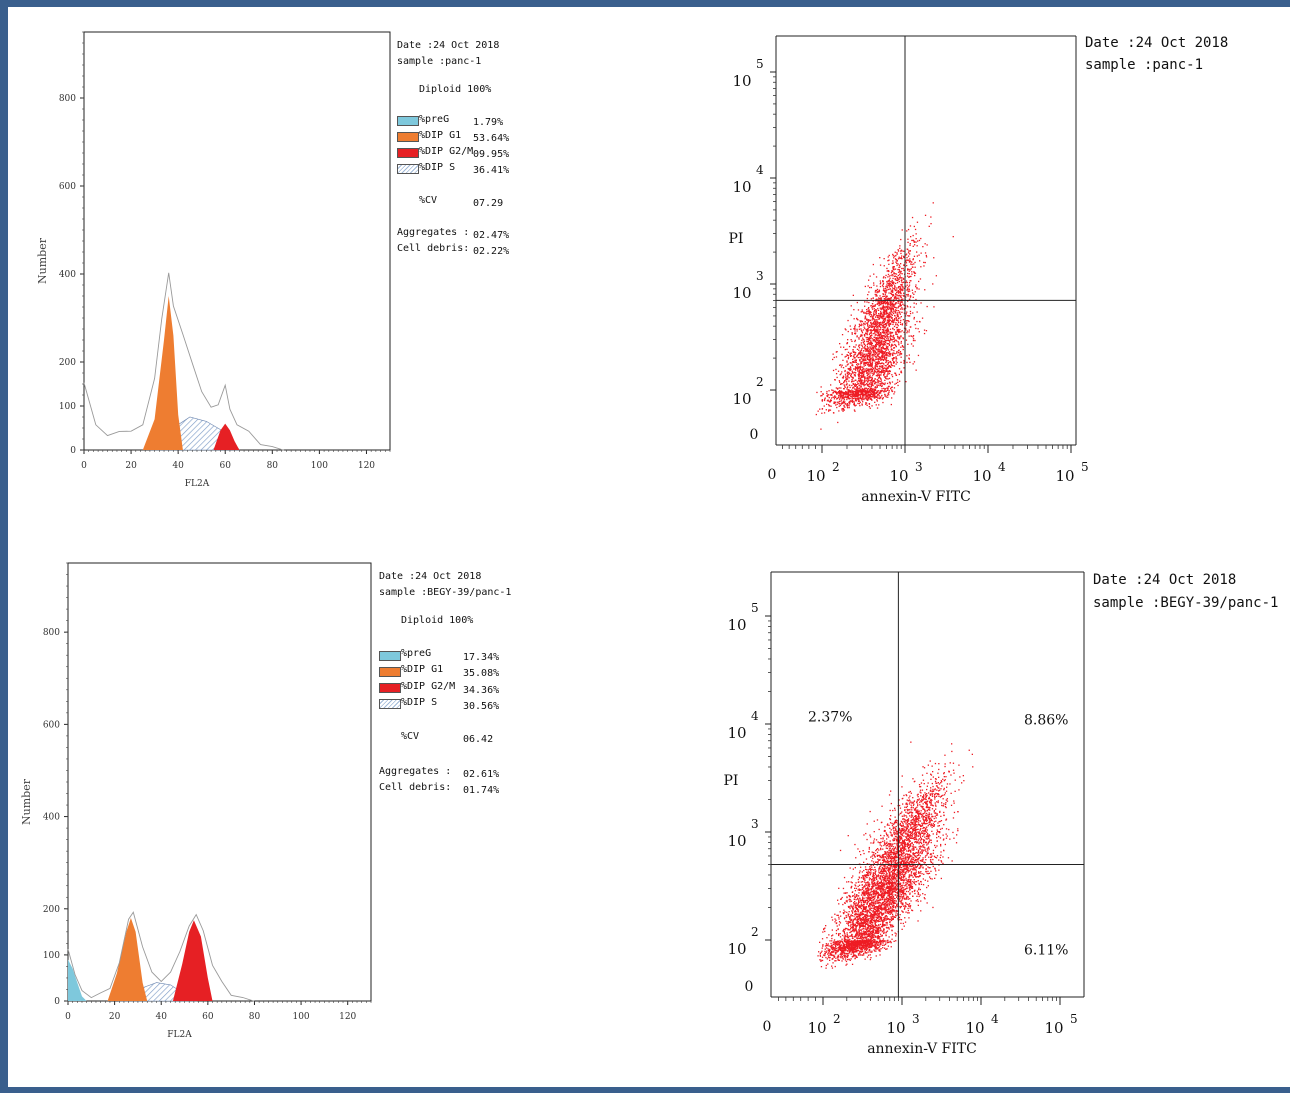  What do you see at coordinates (741, 399) in the screenshot?
I see `y-tick-label: 10` at bounding box center [741, 399].